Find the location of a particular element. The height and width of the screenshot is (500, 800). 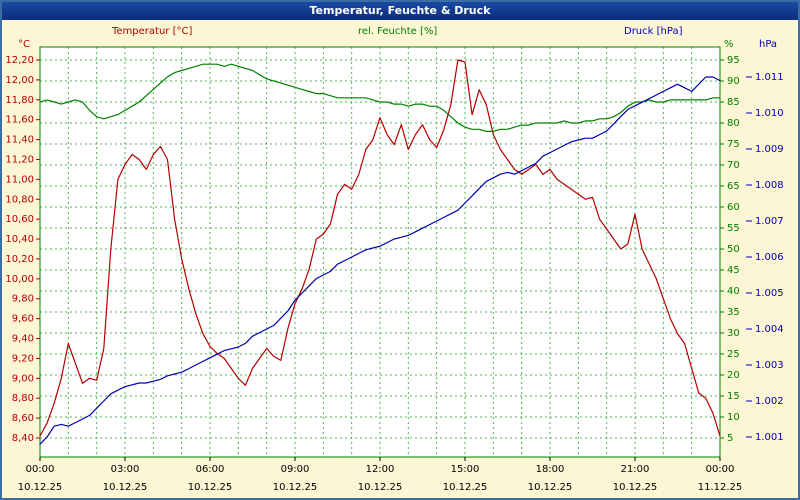

svg-text: 1.004 is located at coordinates (769, 329).